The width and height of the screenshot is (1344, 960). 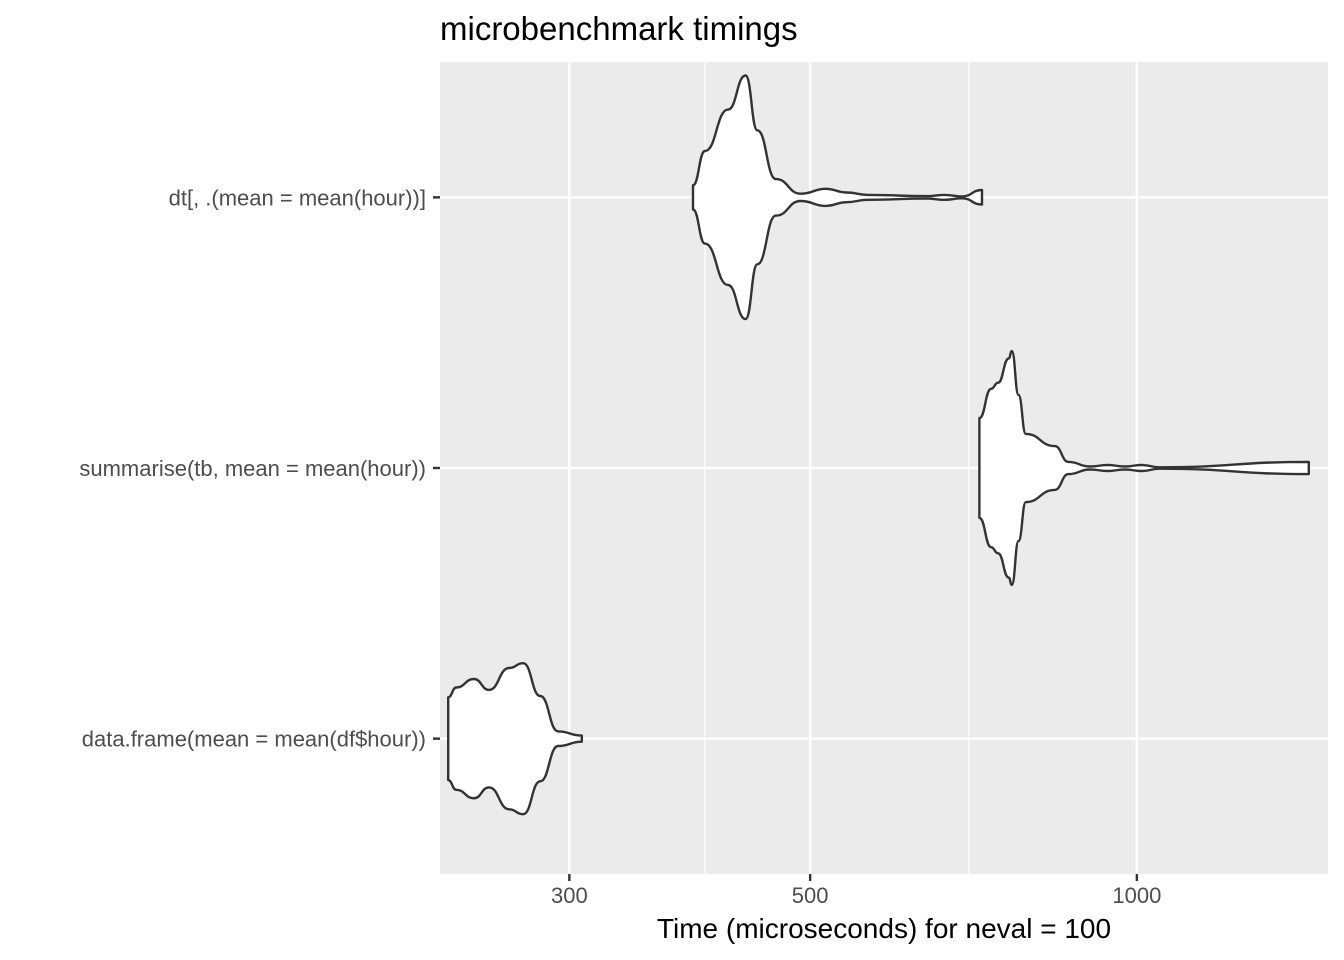 What do you see at coordinates (884, 928) in the screenshot?
I see `x-axis-title: Time (microseconds) for neval = 100` at bounding box center [884, 928].